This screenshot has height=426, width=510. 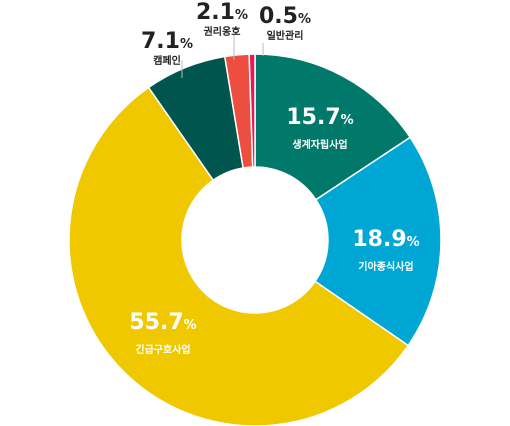 I want to click on value-label-3: 55.7%, so click(x=162, y=322).